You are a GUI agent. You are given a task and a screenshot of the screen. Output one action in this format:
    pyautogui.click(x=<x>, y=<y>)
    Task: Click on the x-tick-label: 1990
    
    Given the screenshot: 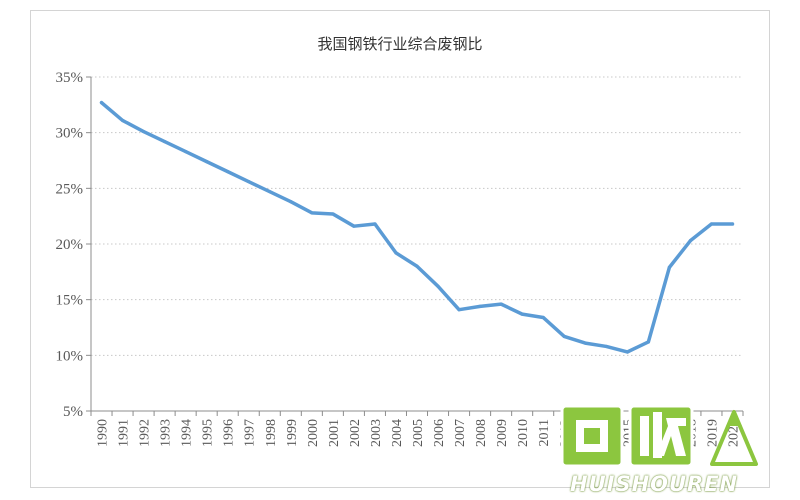 What is the action you would take?
    pyautogui.click(x=103, y=433)
    